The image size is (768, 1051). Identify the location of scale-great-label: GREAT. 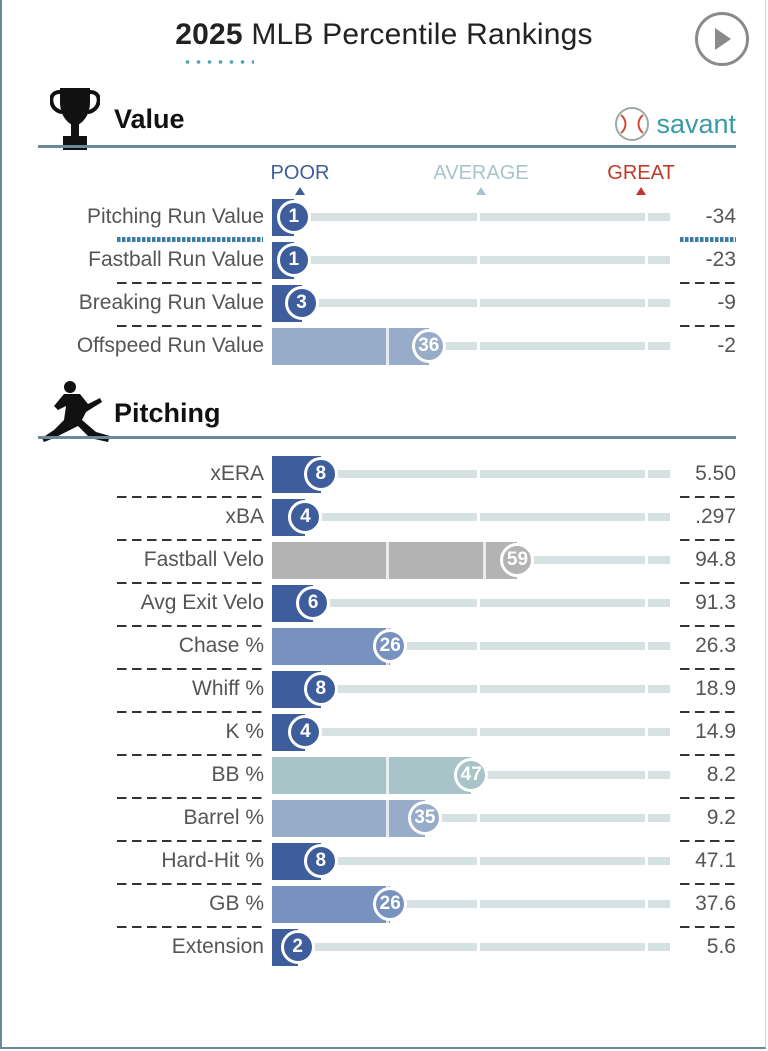
(641, 173).